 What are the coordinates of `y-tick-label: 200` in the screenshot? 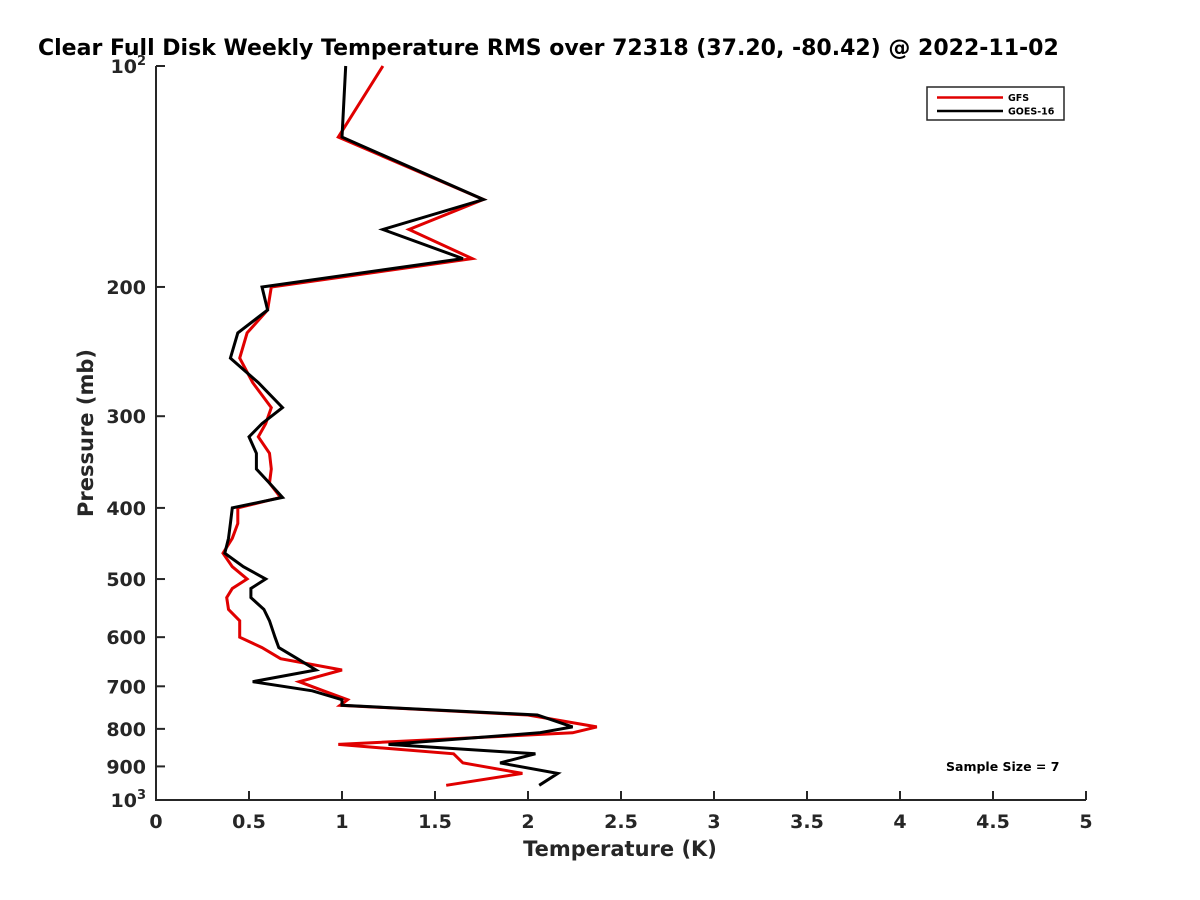 It's located at (126, 288).